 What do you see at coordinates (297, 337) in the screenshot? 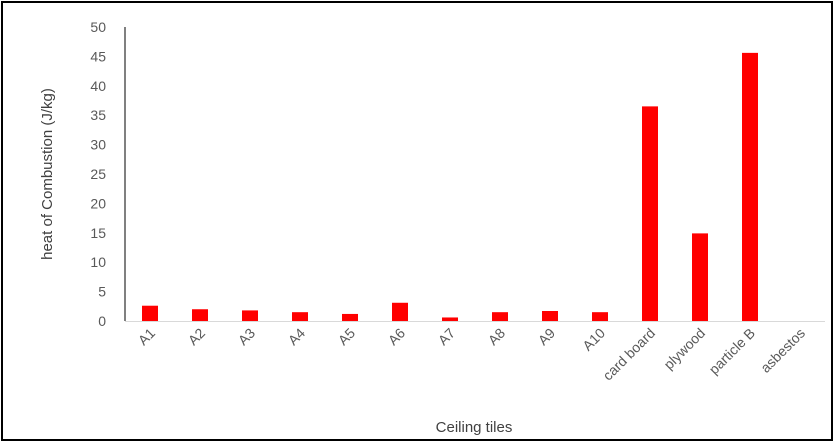
I see `x-tick-label: A4` at bounding box center [297, 337].